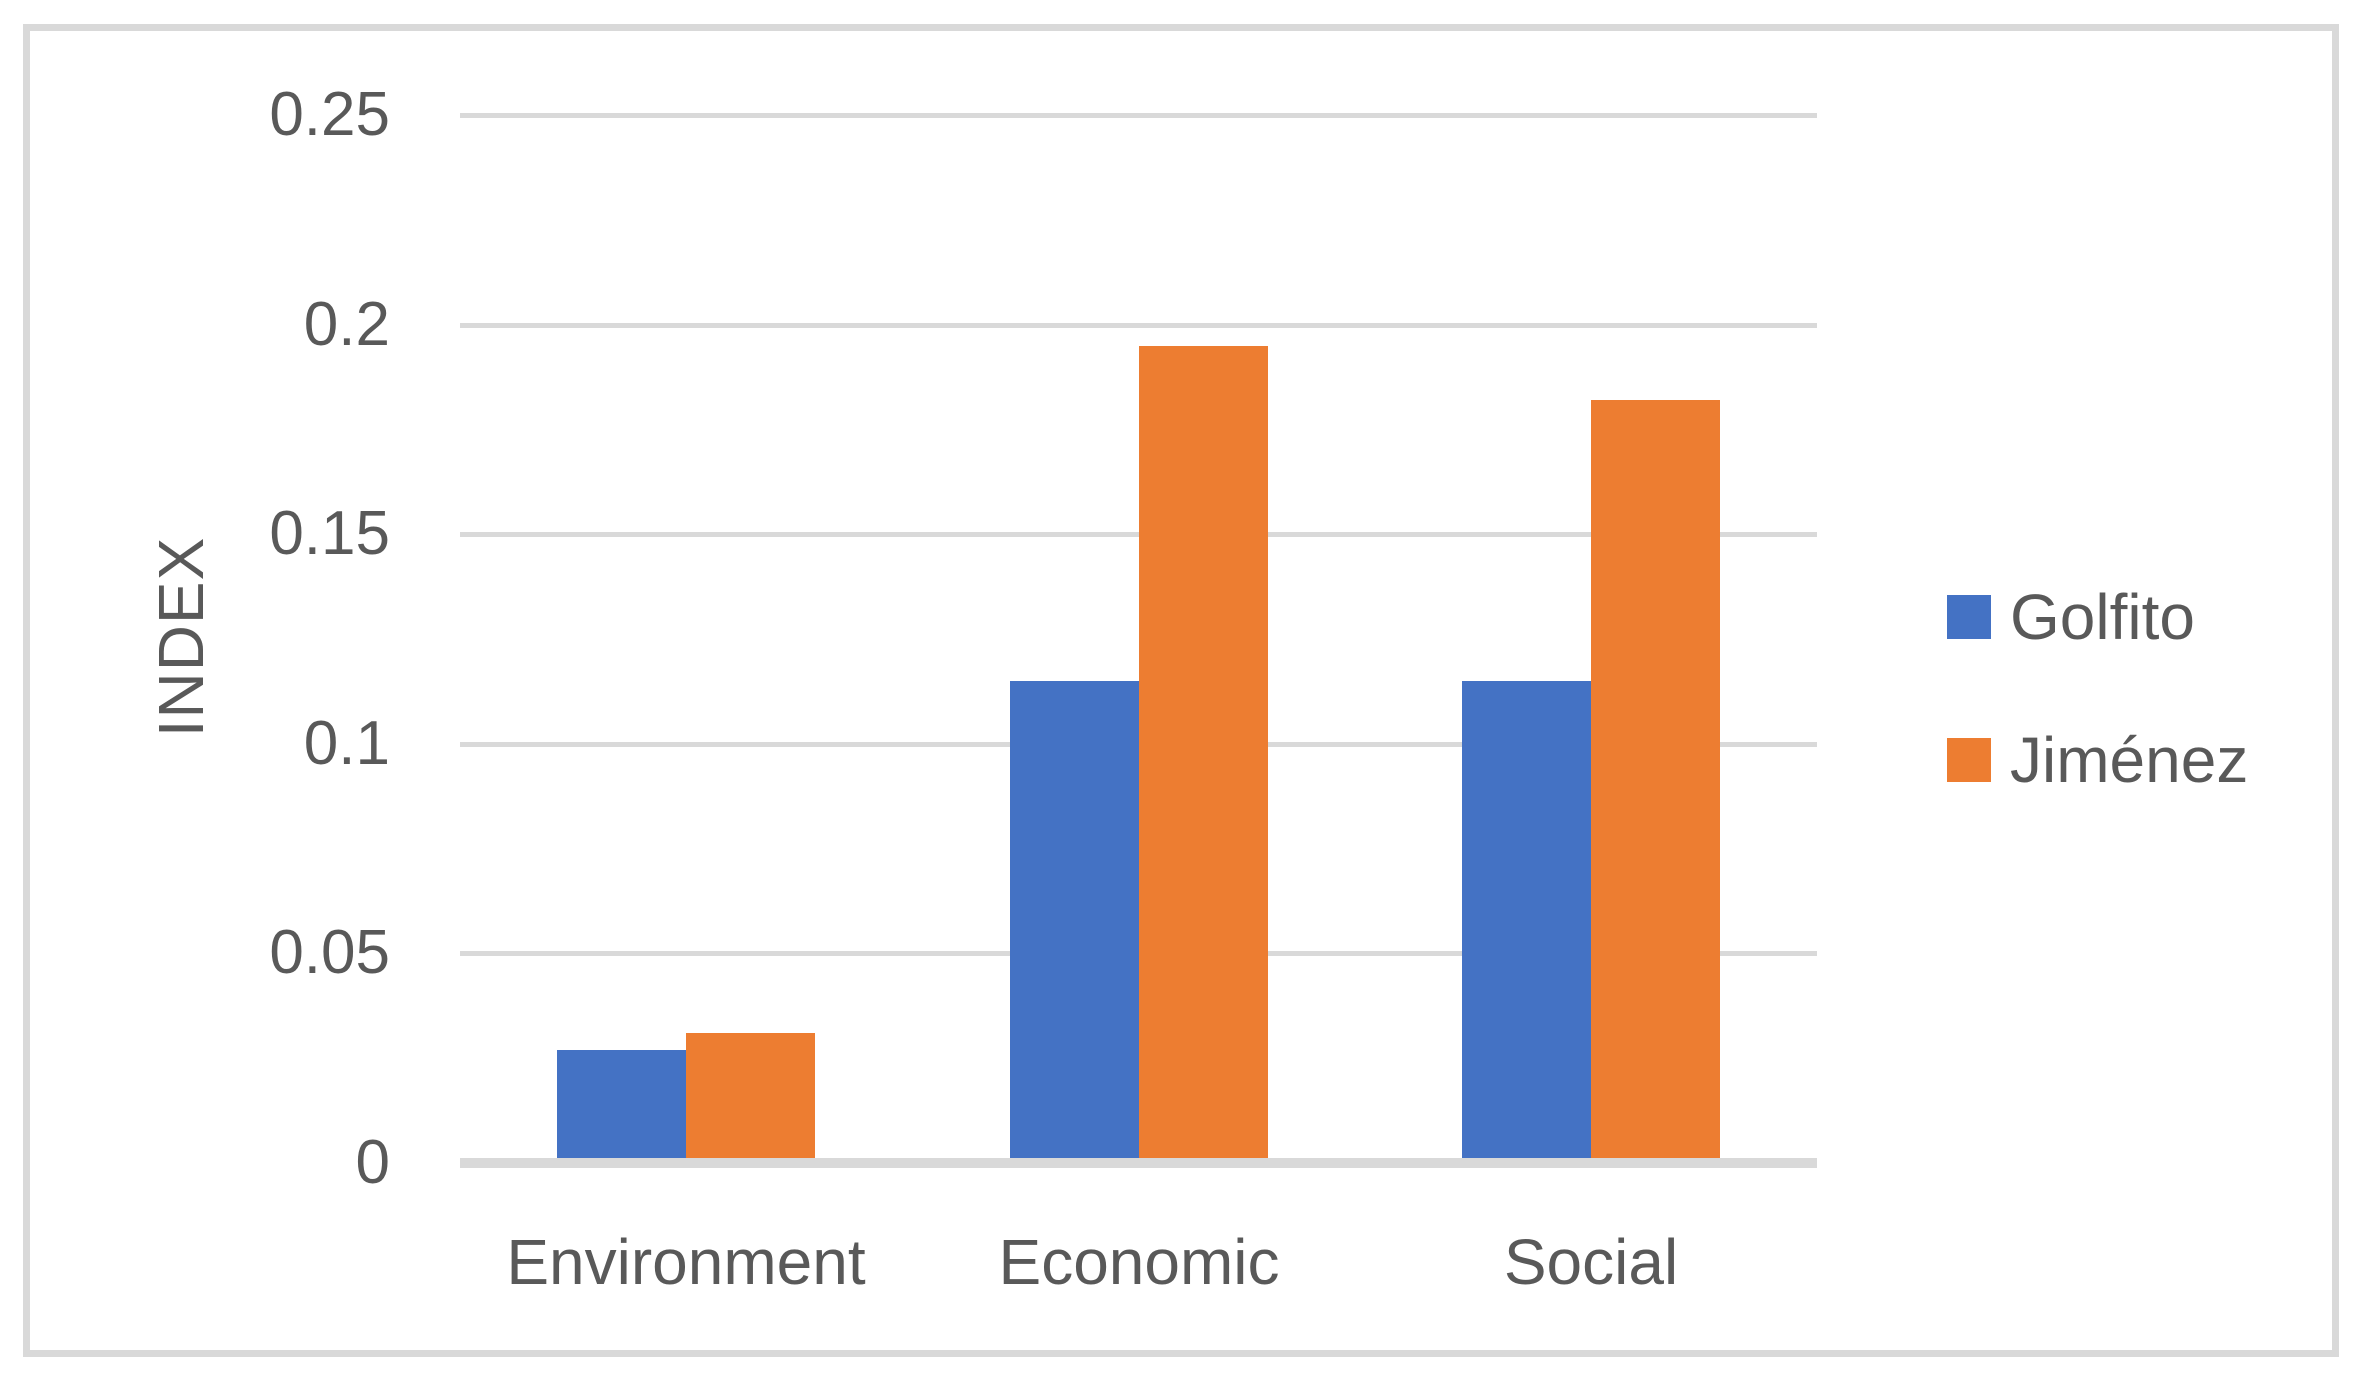 This screenshot has height=1375, width=2368. I want to click on x-category-label-economic: Economic, so click(1139, 1262).